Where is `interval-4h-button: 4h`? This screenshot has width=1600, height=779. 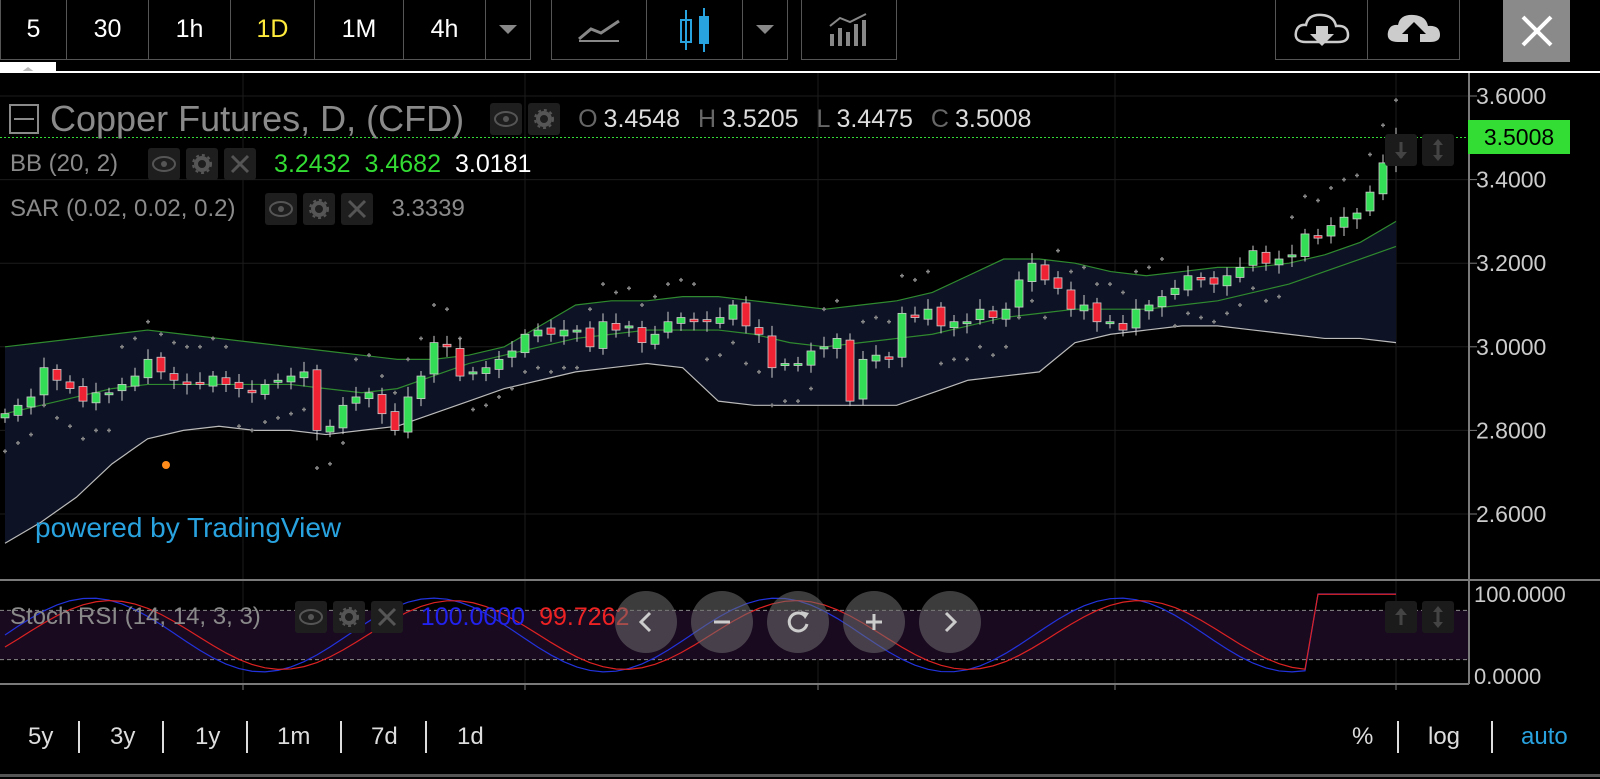
interval-4h-button: 4h is located at coordinates (444, 30).